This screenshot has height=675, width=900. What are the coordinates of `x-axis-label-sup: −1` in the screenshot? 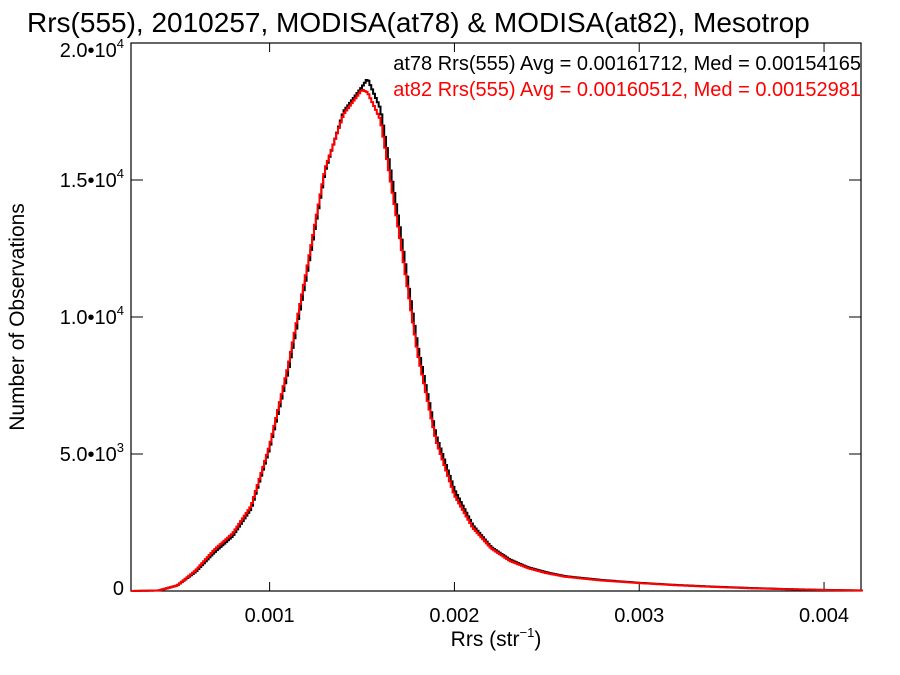 It's located at (527, 632).